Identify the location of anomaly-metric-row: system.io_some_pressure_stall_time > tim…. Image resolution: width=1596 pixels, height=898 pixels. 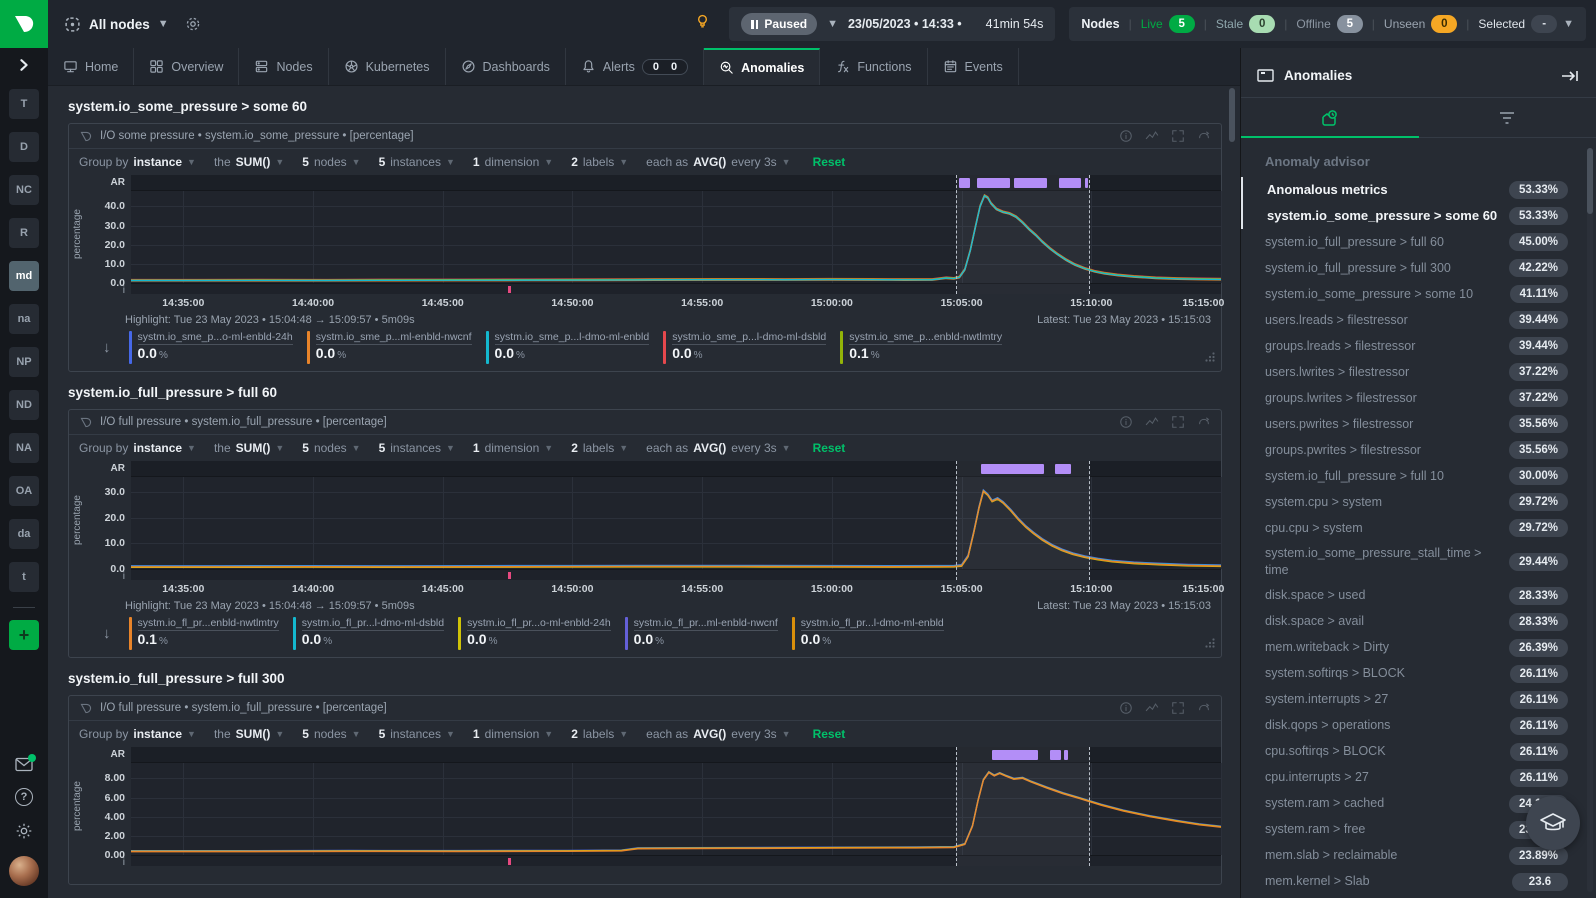
(1418, 562).